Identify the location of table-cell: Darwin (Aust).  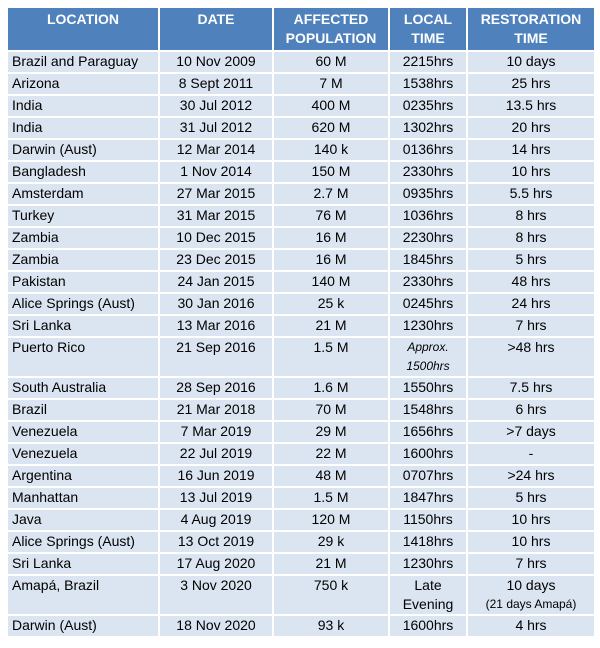
(83, 150).